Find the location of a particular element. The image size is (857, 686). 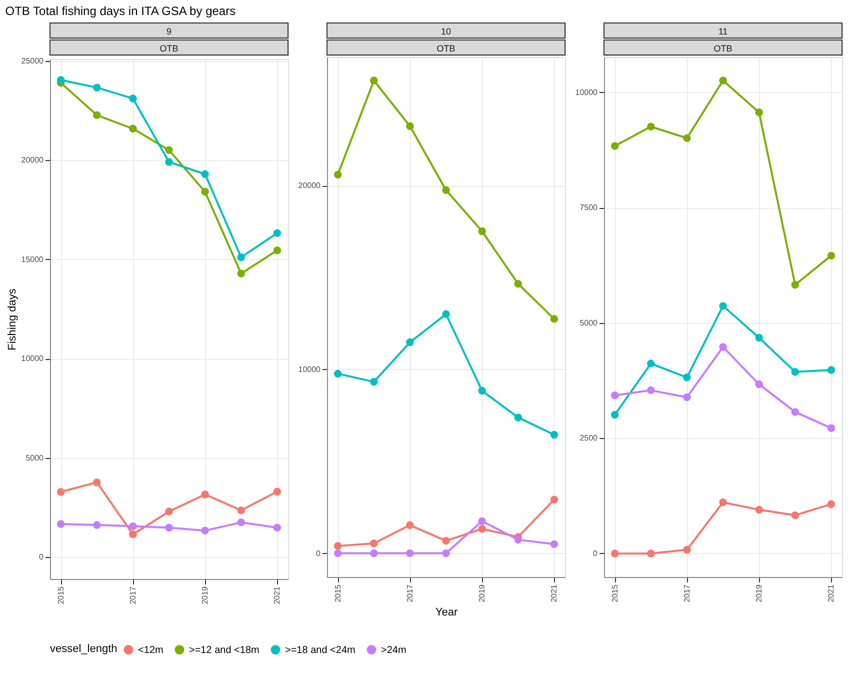

y-tick-label: 25000 is located at coordinates (32, 61).